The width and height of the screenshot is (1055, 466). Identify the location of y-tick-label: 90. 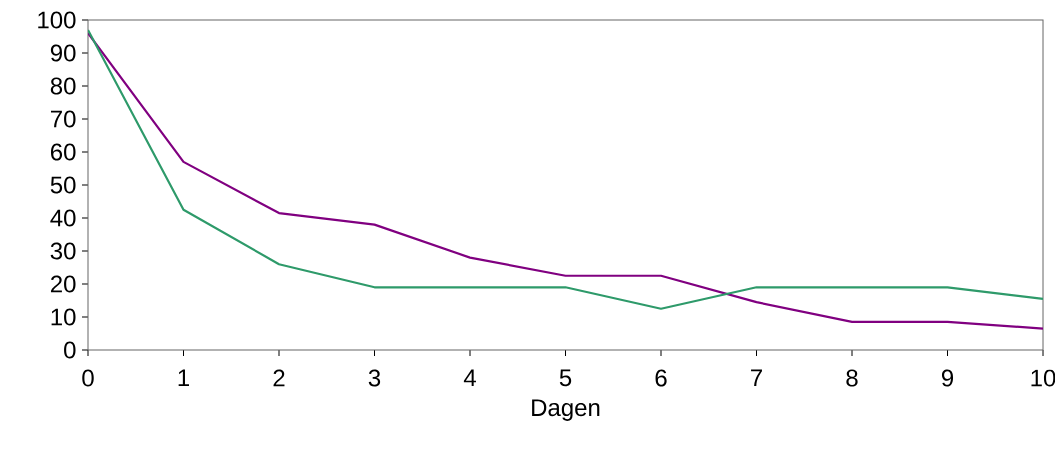
(63, 53).